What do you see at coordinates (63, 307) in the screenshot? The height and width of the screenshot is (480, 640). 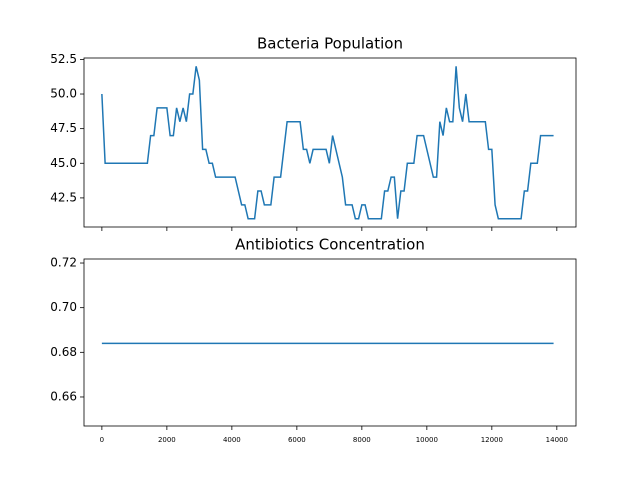 I see `y-tick-label: 0.70` at bounding box center [63, 307].